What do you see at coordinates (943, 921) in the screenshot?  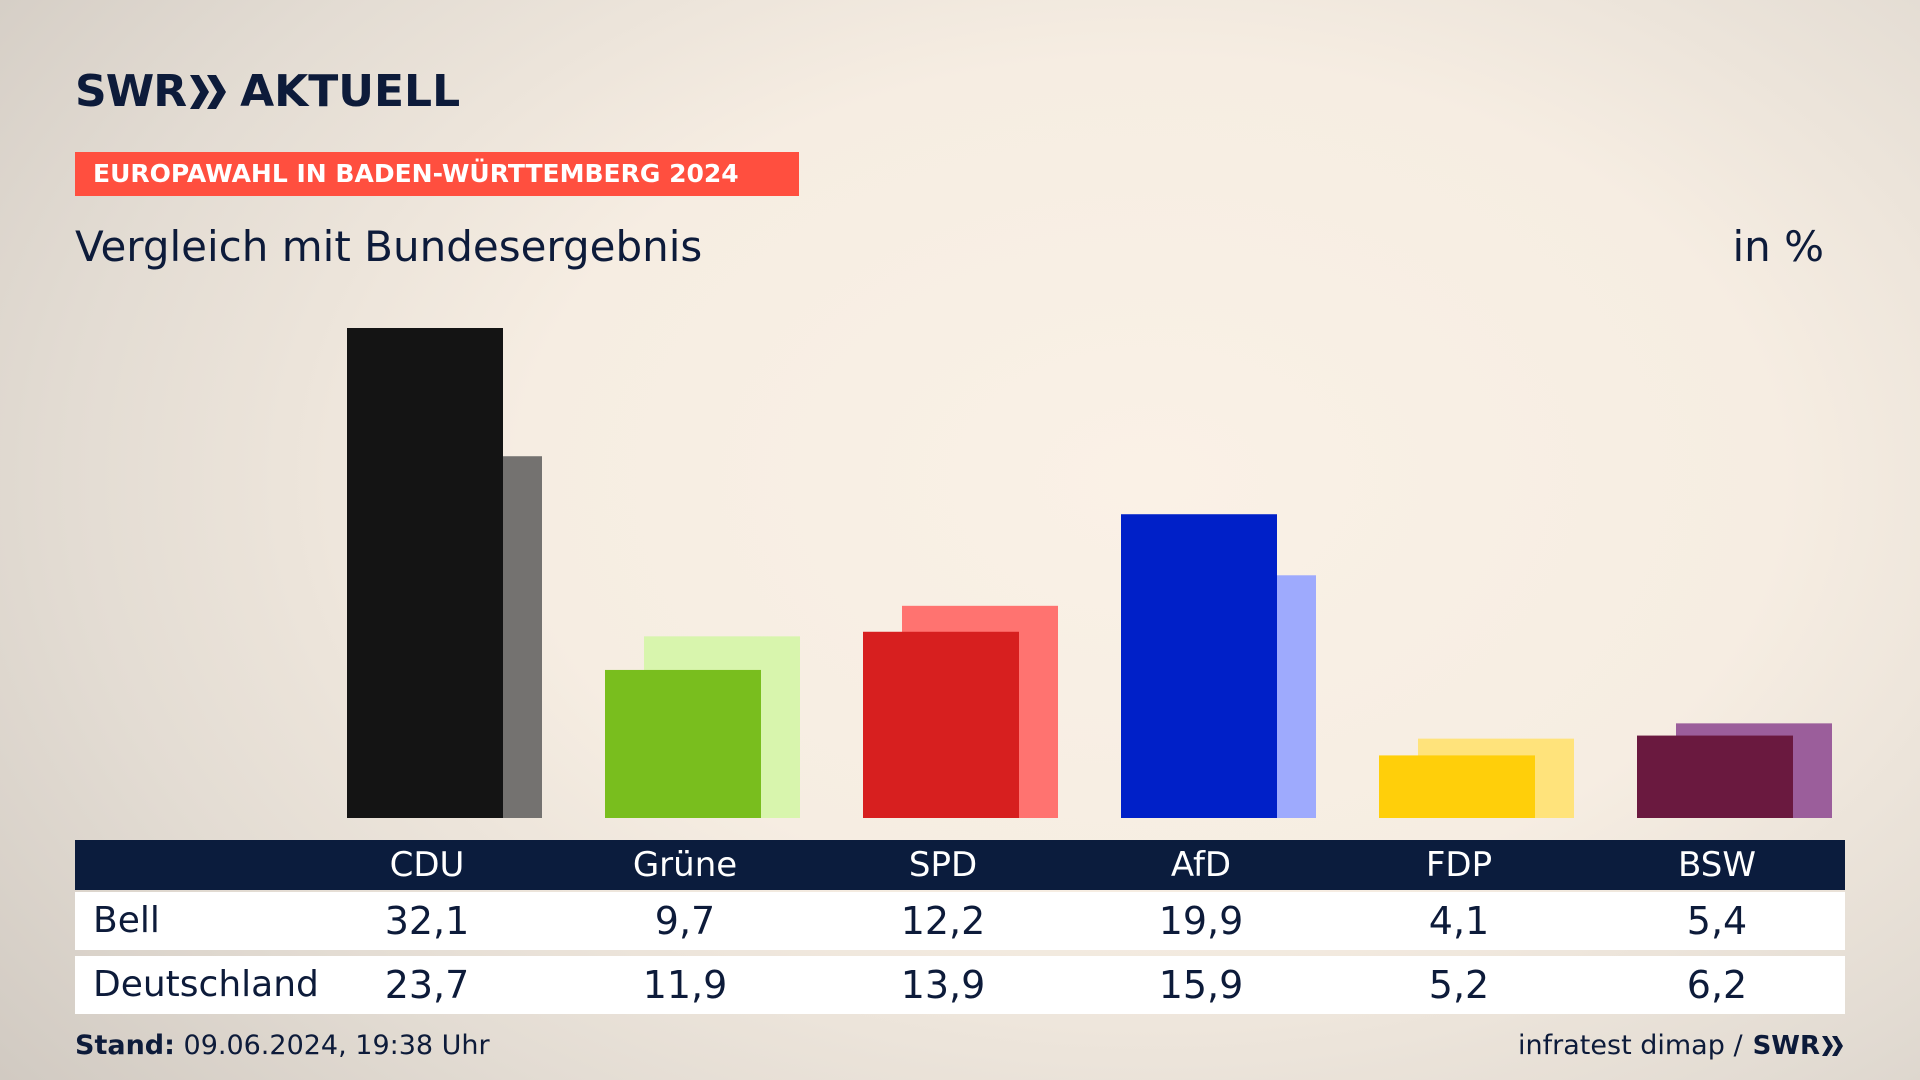 I see `value-label-bell-spd: 12,2` at bounding box center [943, 921].